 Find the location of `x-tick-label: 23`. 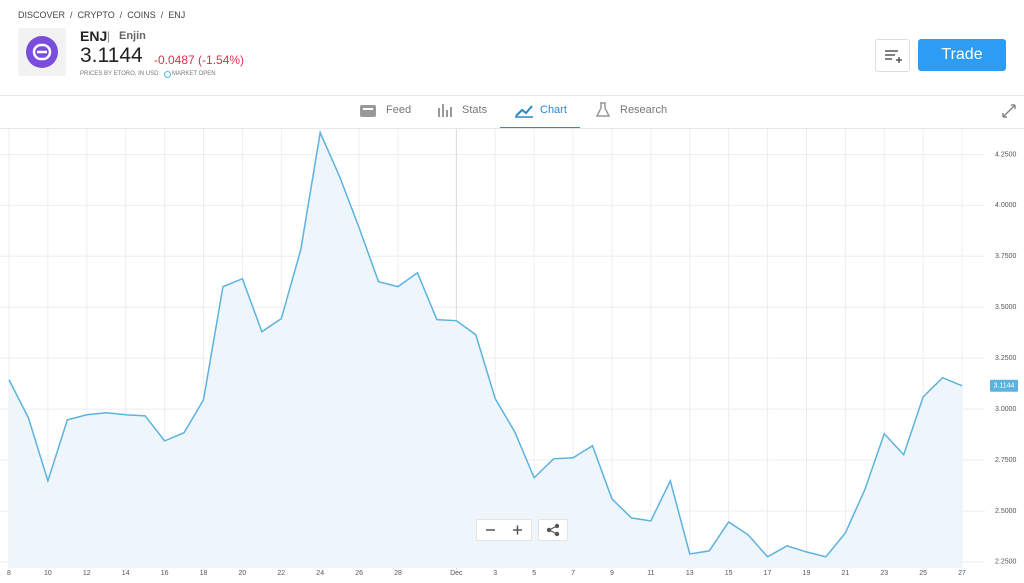

x-tick-label: 23 is located at coordinates (884, 573).